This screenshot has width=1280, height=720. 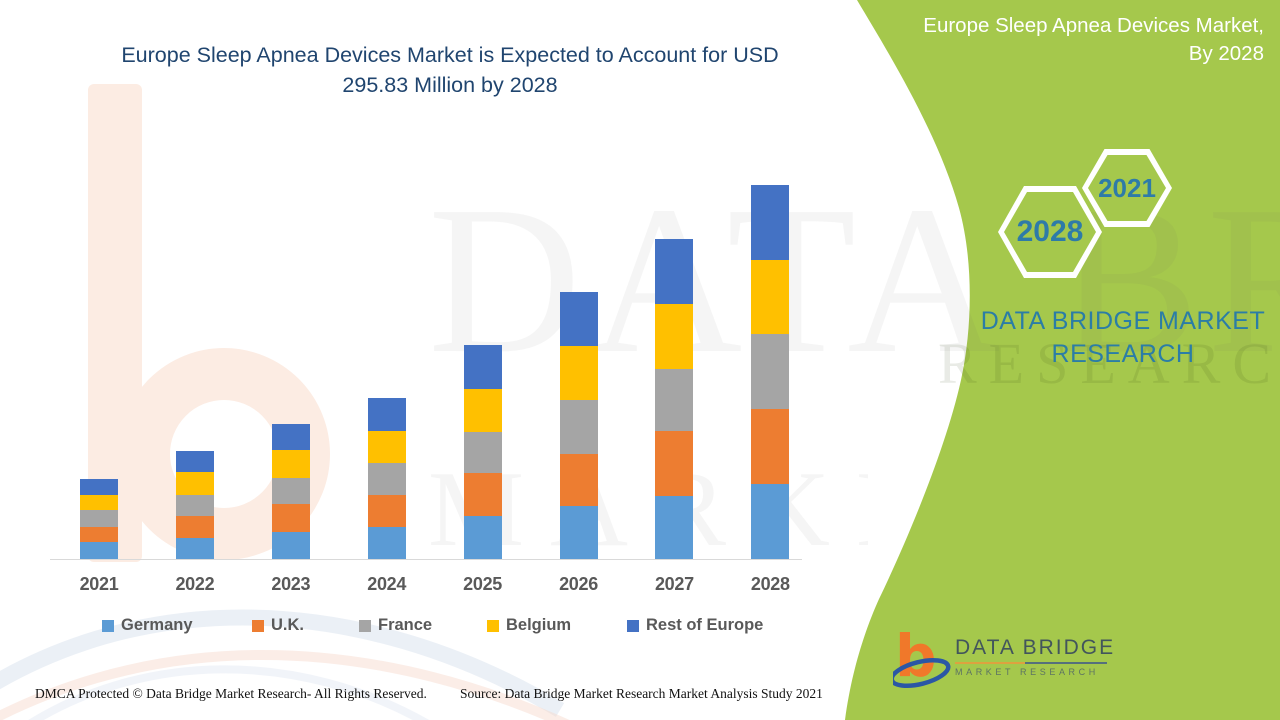 I want to click on side-panel-title-line1: Europe Sleep Apnea Devices Market,, so click(x=1093, y=25).